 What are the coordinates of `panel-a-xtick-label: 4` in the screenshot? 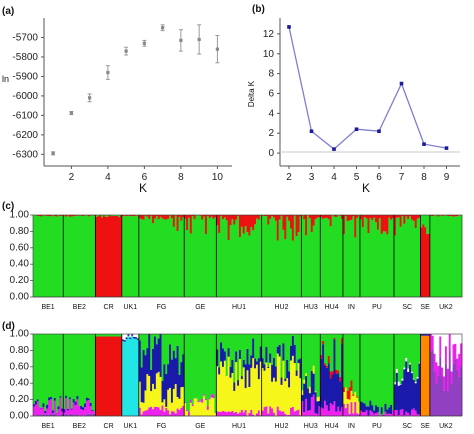 It's located at (108, 177).